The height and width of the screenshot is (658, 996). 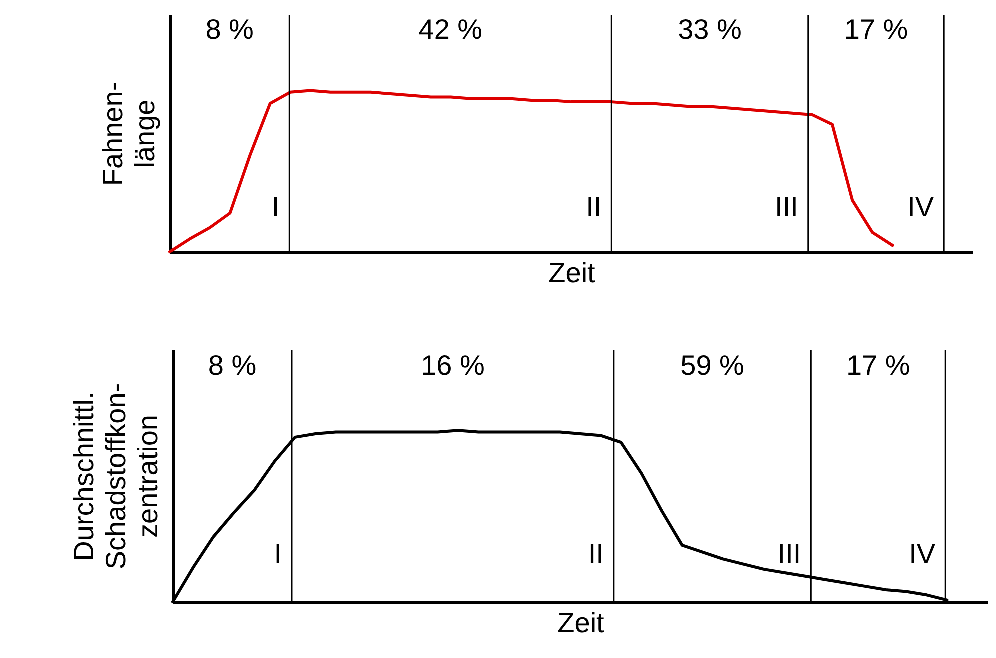 What do you see at coordinates (712, 366) in the screenshot?
I see `text: 59 %` at bounding box center [712, 366].